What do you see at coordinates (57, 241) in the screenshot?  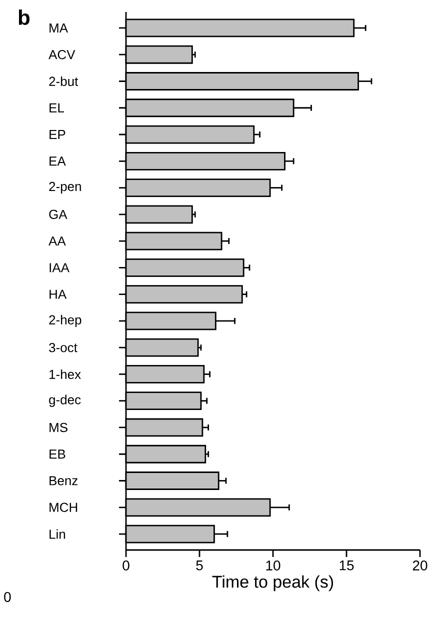 I see `y-tick-label: AA` at bounding box center [57, 241].